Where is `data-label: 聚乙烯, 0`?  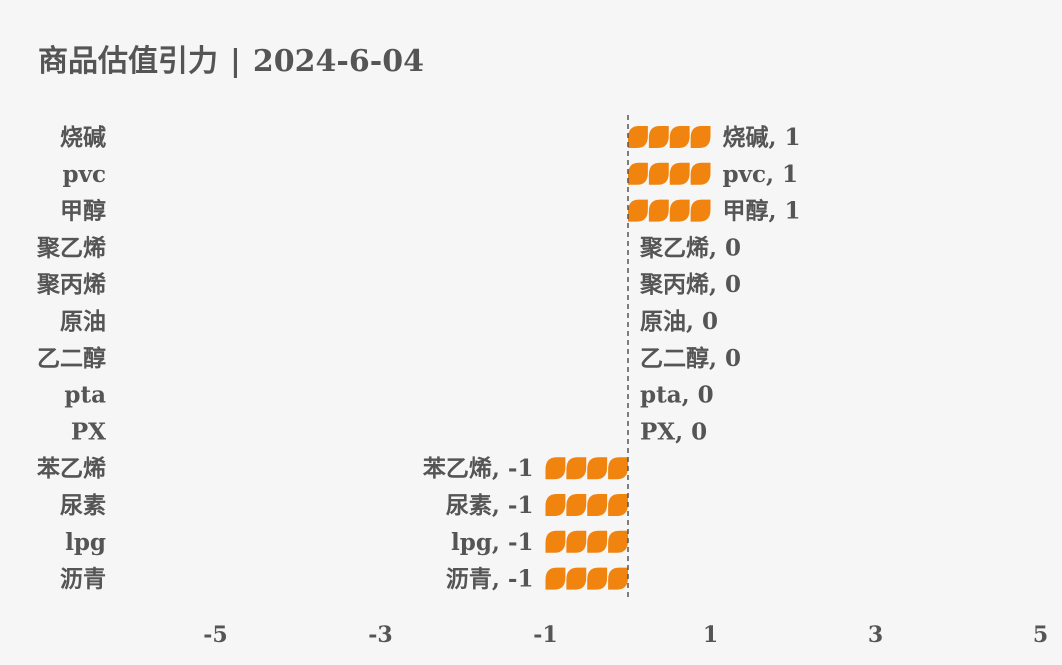 data-label: 聚乙烯, 0 is located at coordinates (690, 247).